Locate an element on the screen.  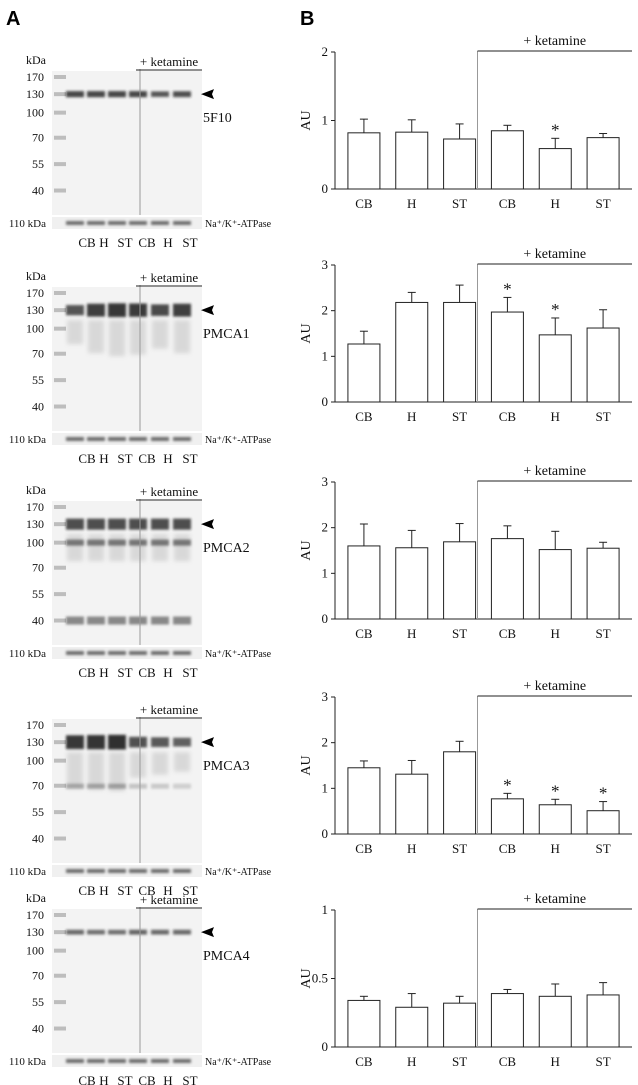
antibody-label: PMCA1 is located at coordinates (226, 334).